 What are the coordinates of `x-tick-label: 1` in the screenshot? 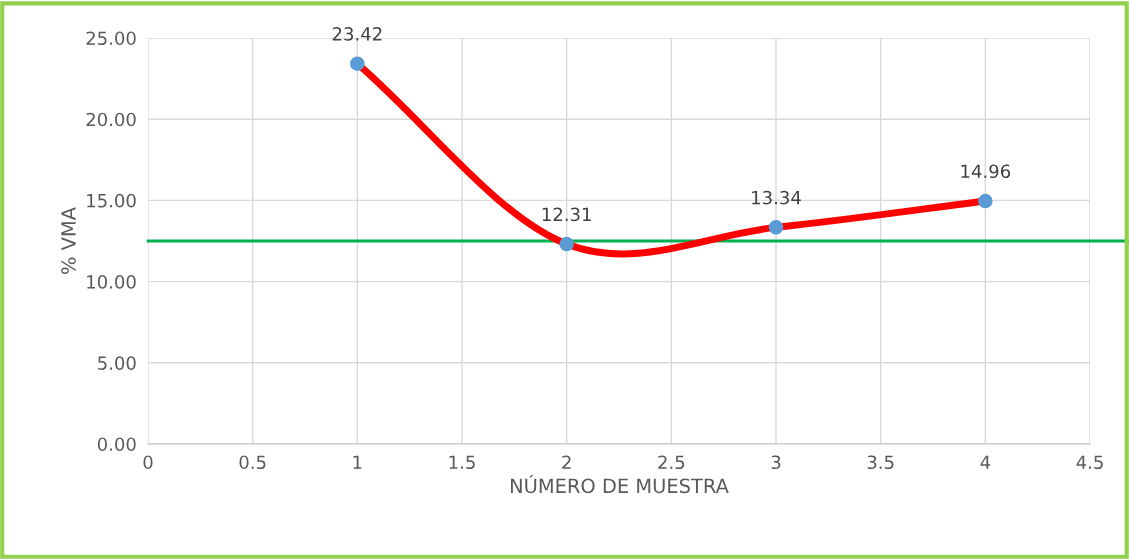 It's located at (357, 462).